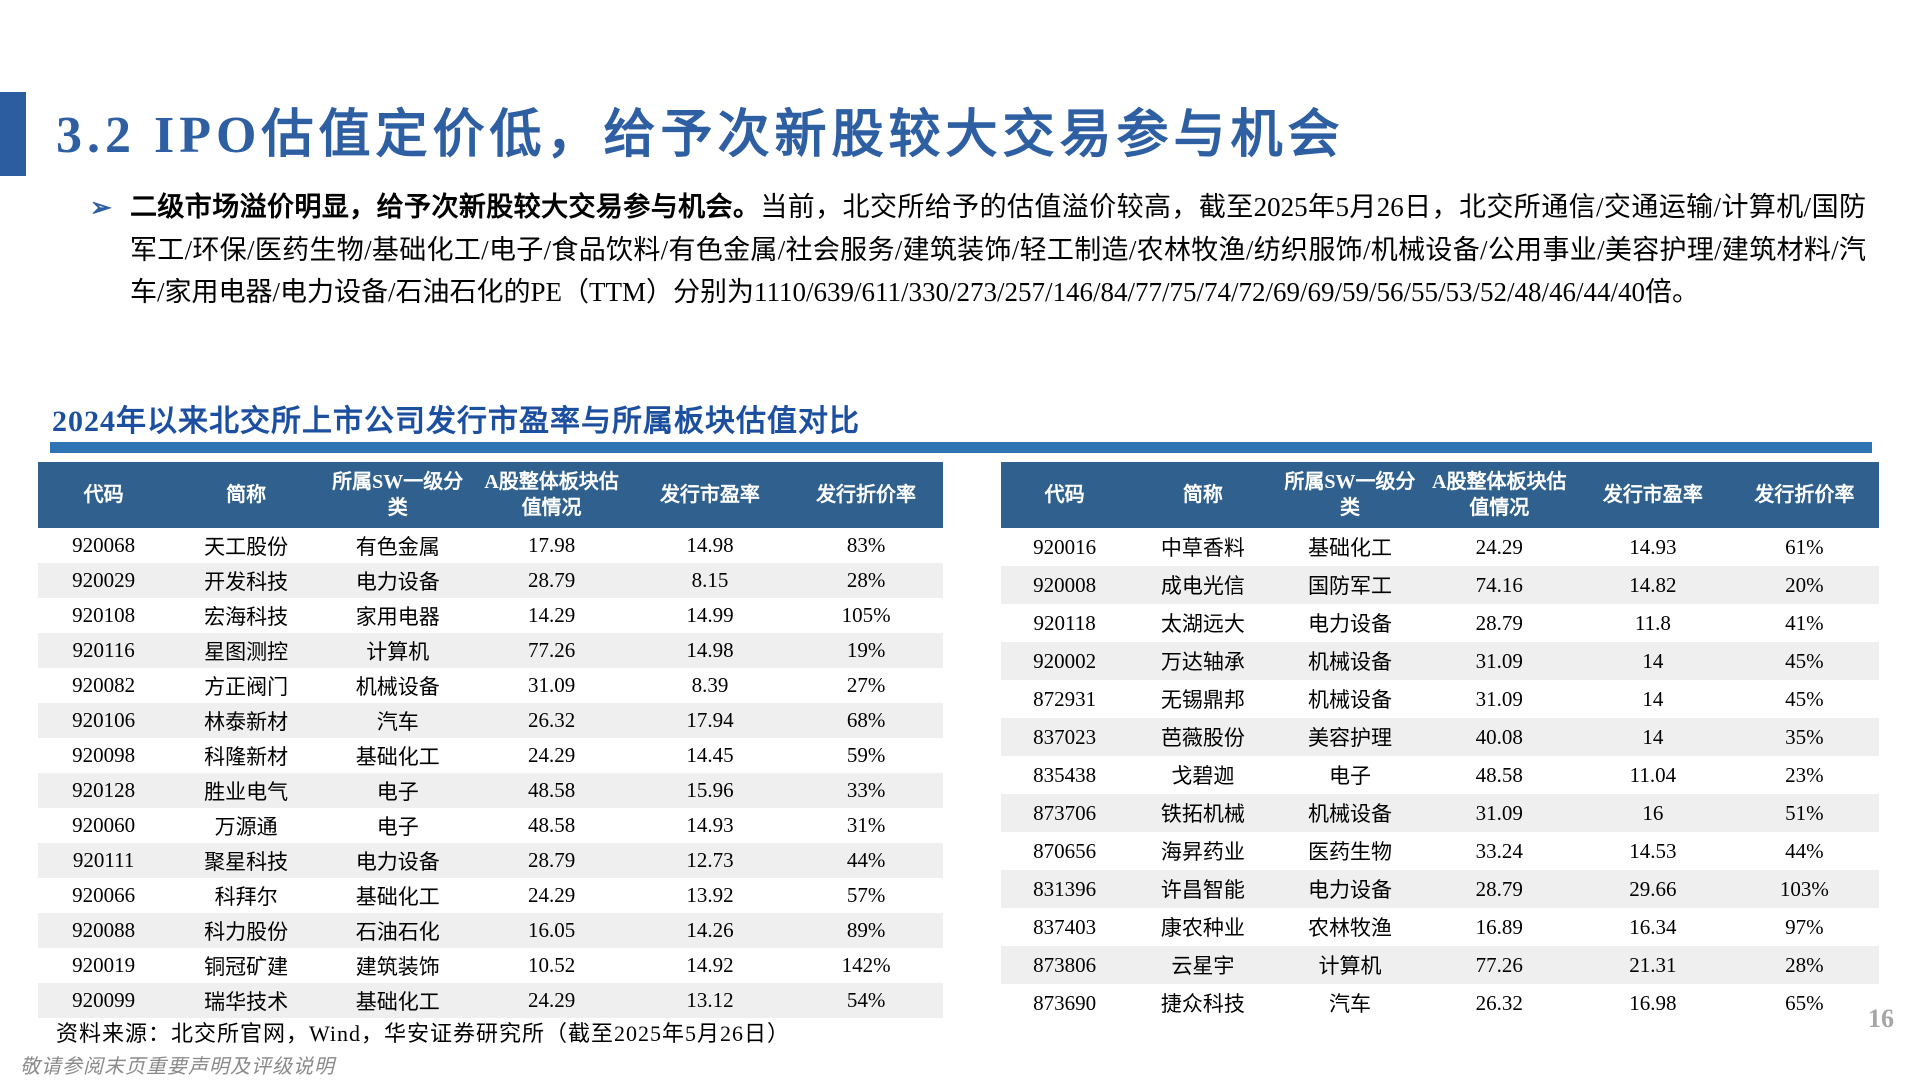 The width and height of the screenshot is (1920, 1080). What do you see at coordinates (246, 581) in the screenshot?
I see `table-cell: 开发科技` at bounding box center [246, 581].